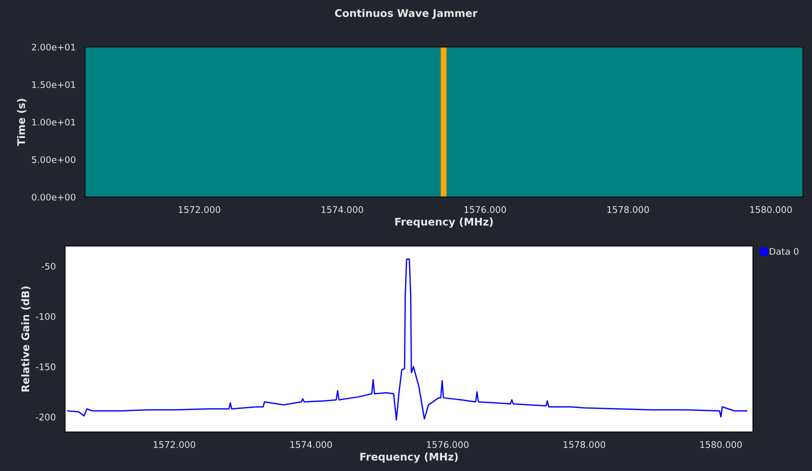  What do you see at coordinates (54, 160) in the screenshot?
I see `y-tick-label: 5.00e+00` at bounding box center [54, 160].